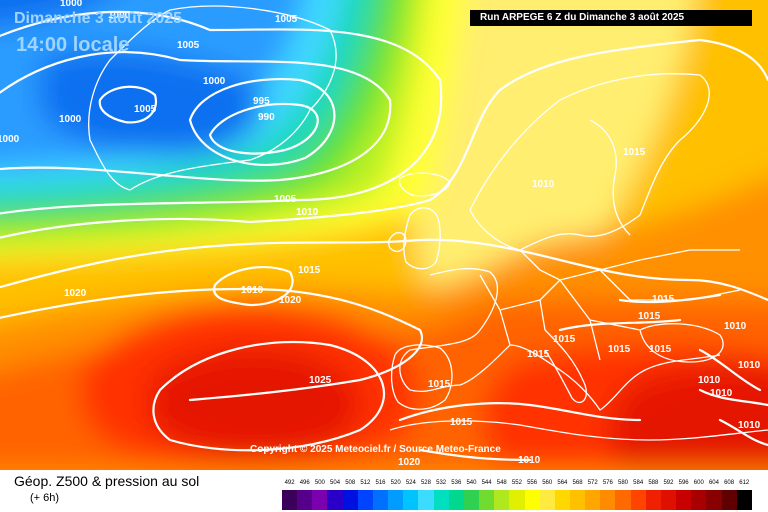  What do you see at coordinates (713, 483) in the screenshot?
I see `scale-value: 604` at bounding box center [713, 483].